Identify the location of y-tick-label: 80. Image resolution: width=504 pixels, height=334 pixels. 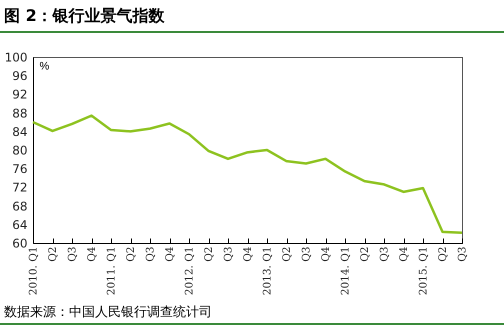
(20, 151).